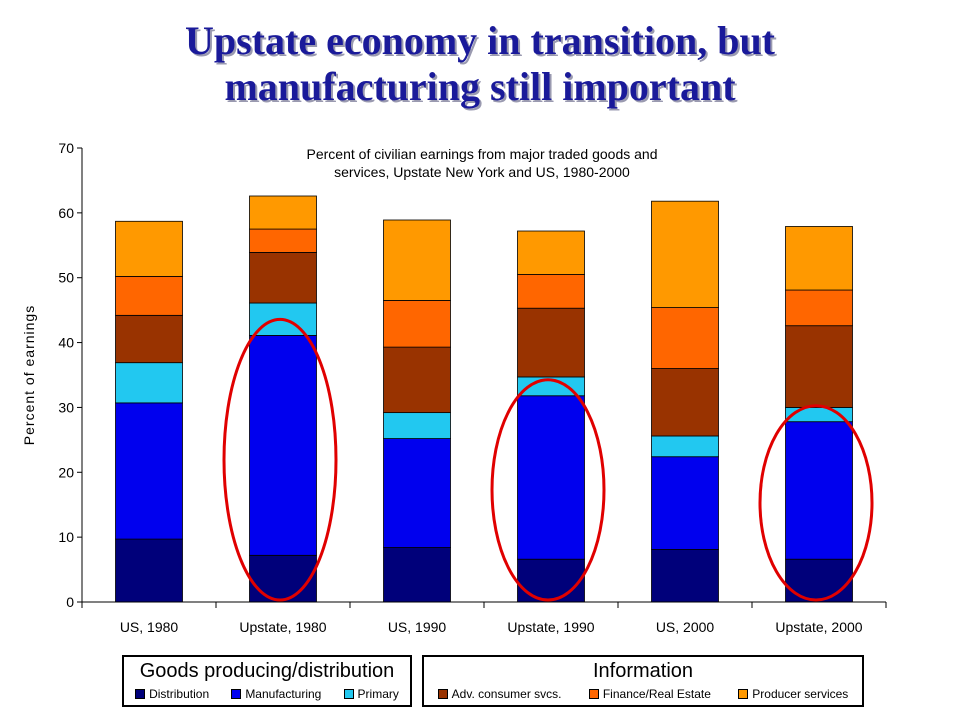 This screenshot has width=960, height=720. What do you see at coordinates (66, 537) in the screenshot?
I see `y-tick-label: 10` at bounding box center [66, 537].